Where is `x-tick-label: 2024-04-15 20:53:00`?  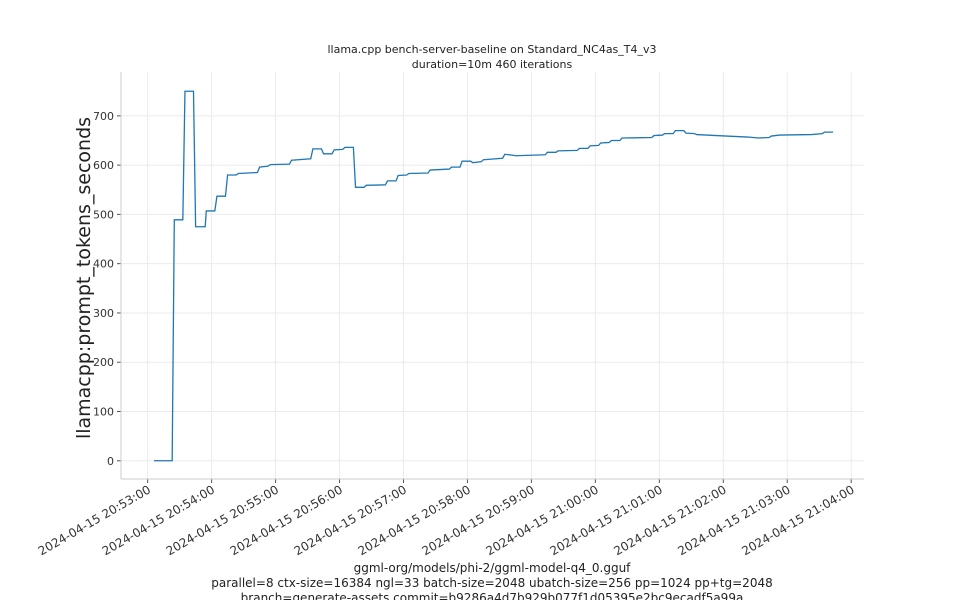
x-tick-label: 2024-04-15 20:53:00 is located at coordinates (94, 520).